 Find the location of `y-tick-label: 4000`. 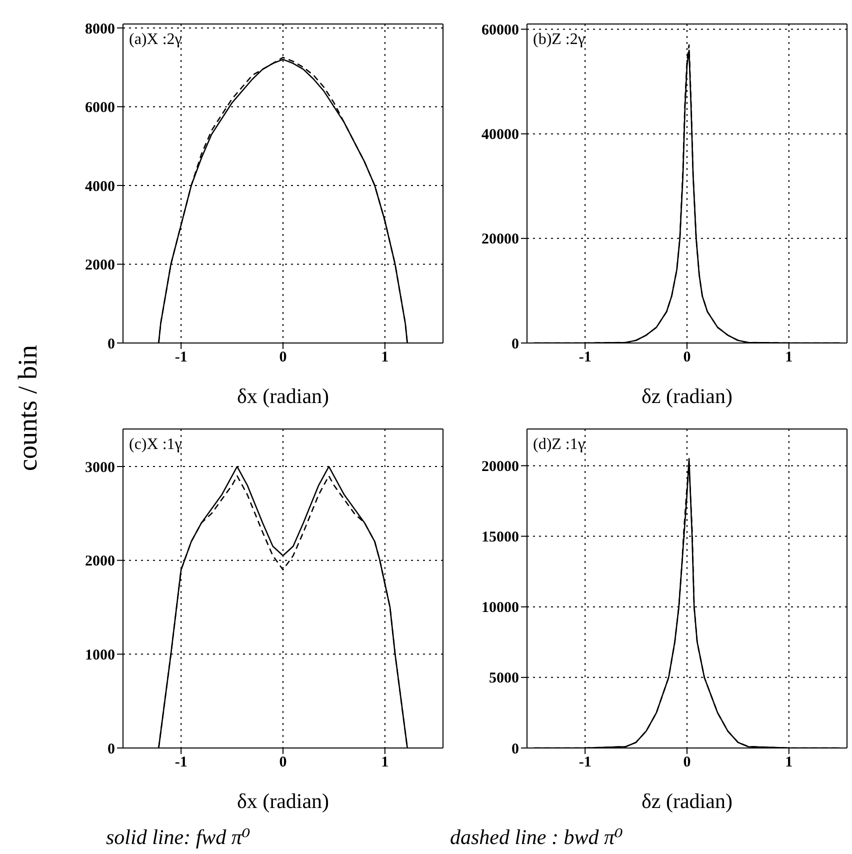

y-tick-label: 4000 is located at coordinates (100, 186).